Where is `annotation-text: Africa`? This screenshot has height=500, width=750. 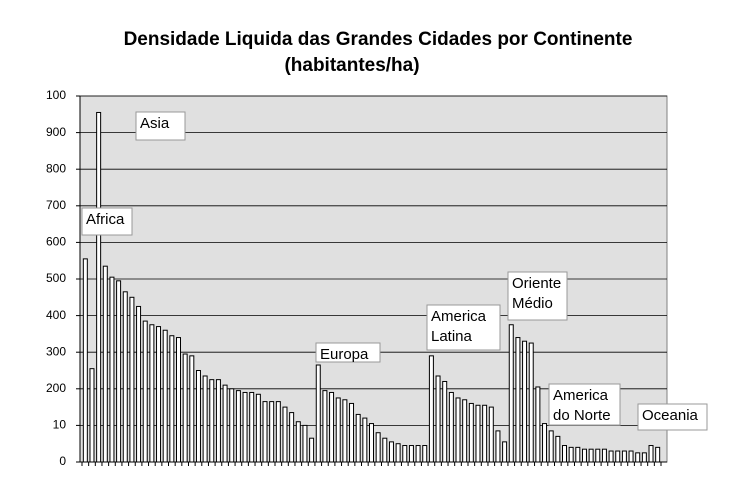 annotation-text: Africa is located at coordinates (105, 219).